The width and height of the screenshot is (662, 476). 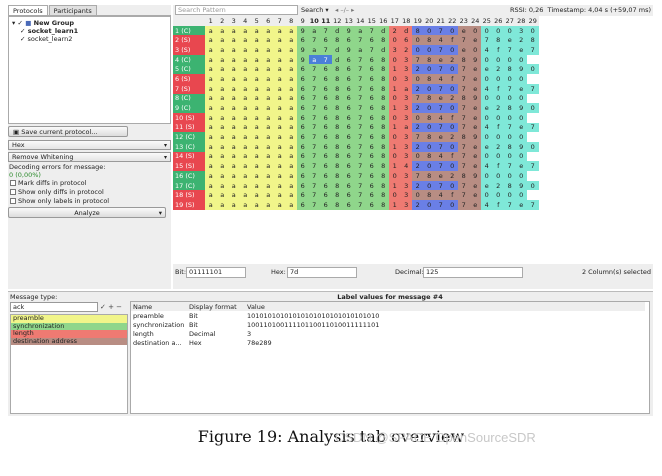 What do you see at coordinates (222, 21) in the screenshot?
I see `column-header: 2` at bounding box center [222, 21].